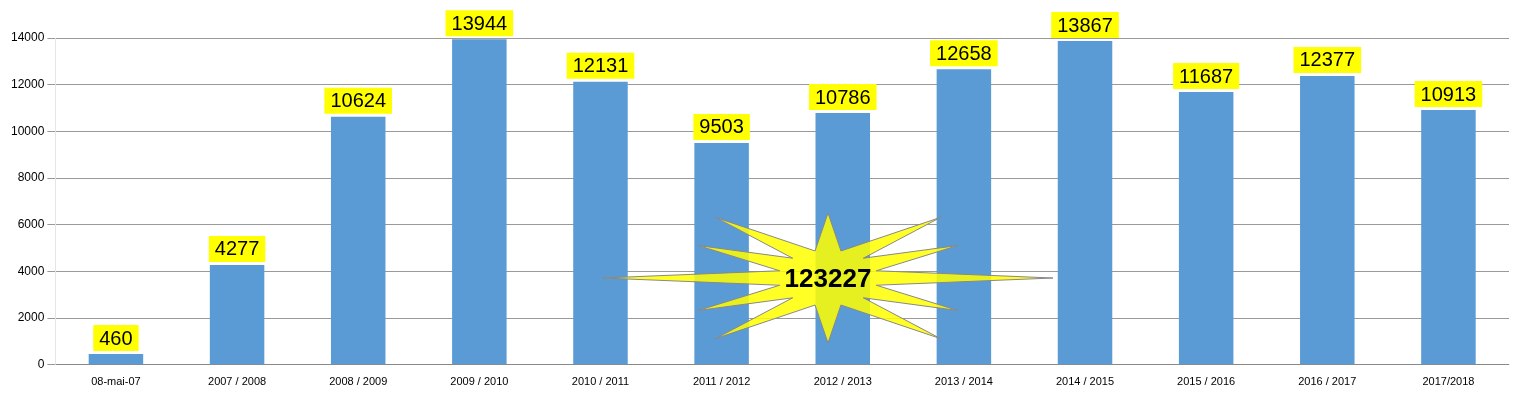 The height and width of the screenshot is (400, 1537). What do you see at coordinates (27, 84) in the screenshot?
I see `y-tick-label: 12000` at bounding box center [27, 84].